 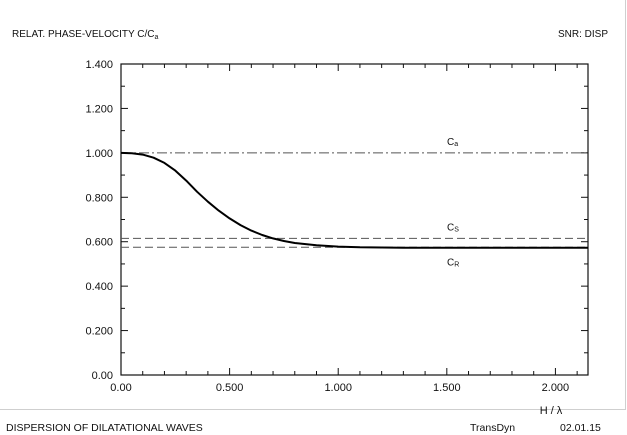 I want to click on y-tick-label: 0.400, so click(x=99, y=287).